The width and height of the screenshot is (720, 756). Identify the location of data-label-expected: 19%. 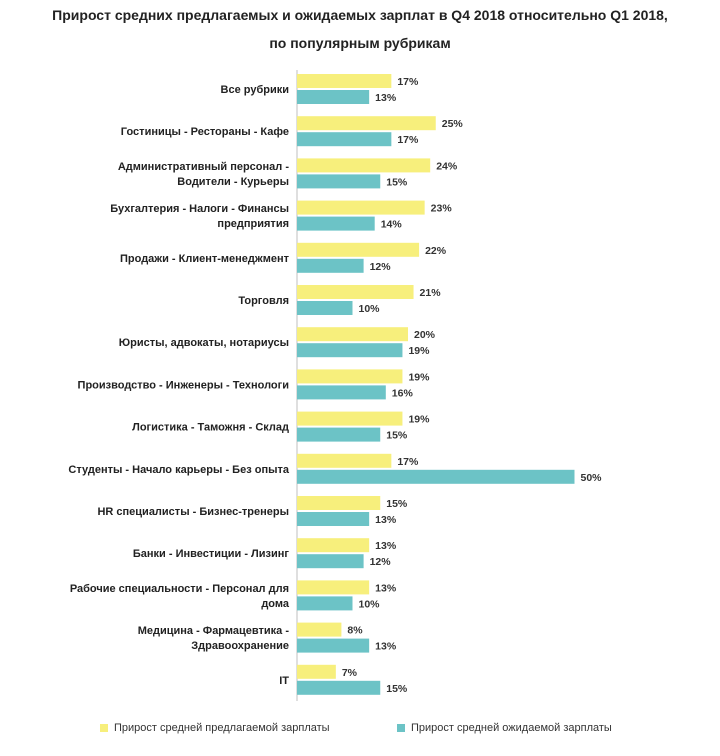
(419, 351).